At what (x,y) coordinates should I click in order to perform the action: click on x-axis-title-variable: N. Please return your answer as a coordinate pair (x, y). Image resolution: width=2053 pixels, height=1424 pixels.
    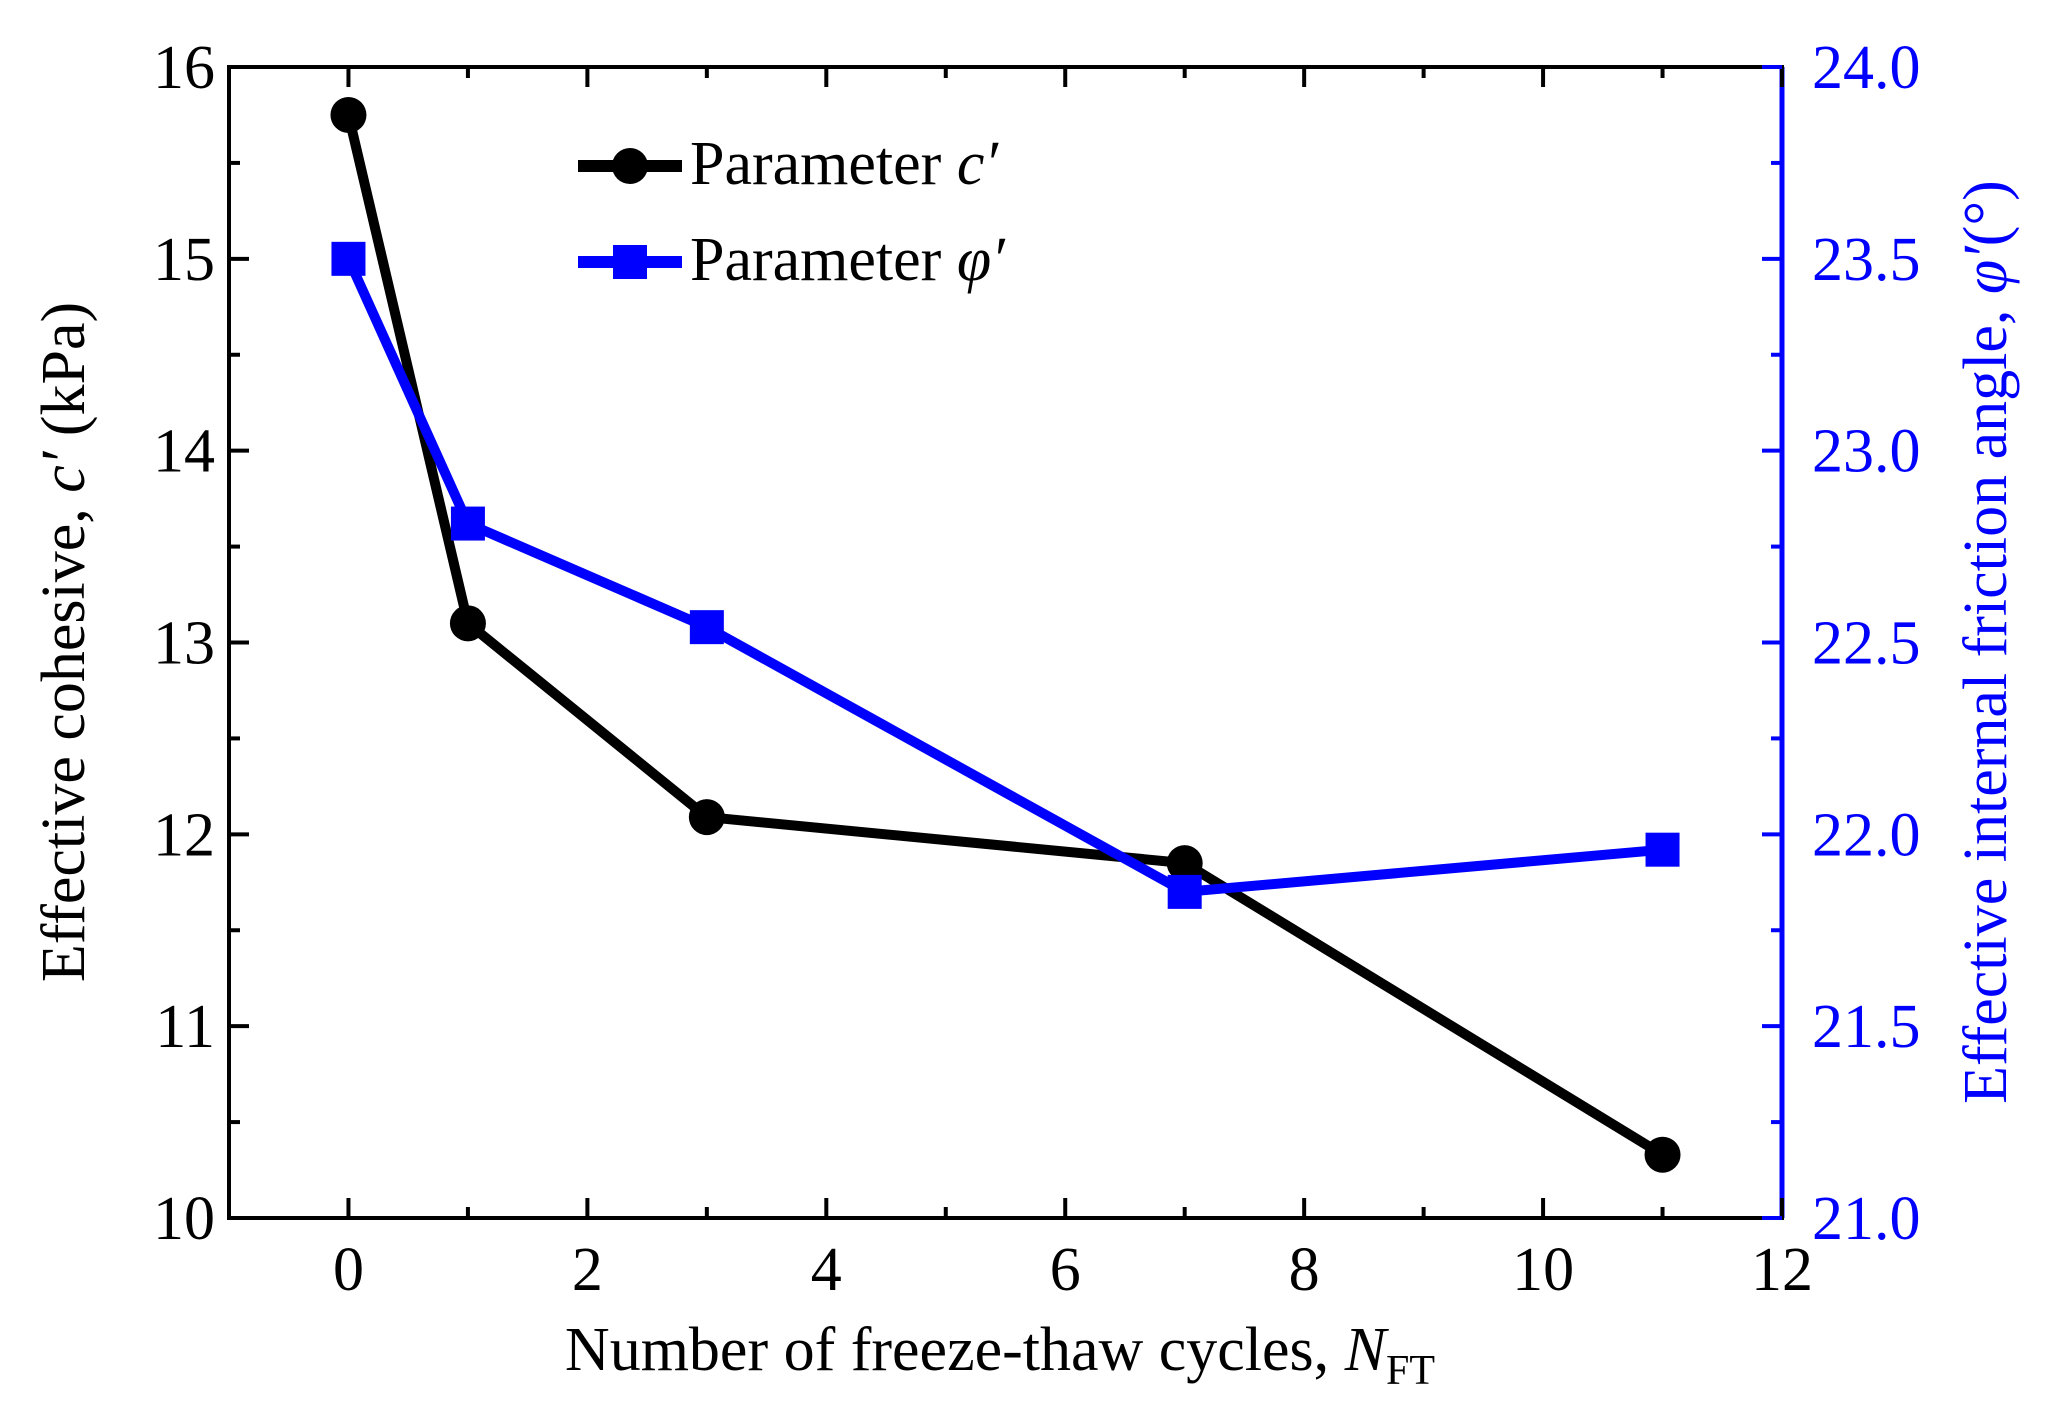
    Looking at the image, I should click on (1367, 1350).